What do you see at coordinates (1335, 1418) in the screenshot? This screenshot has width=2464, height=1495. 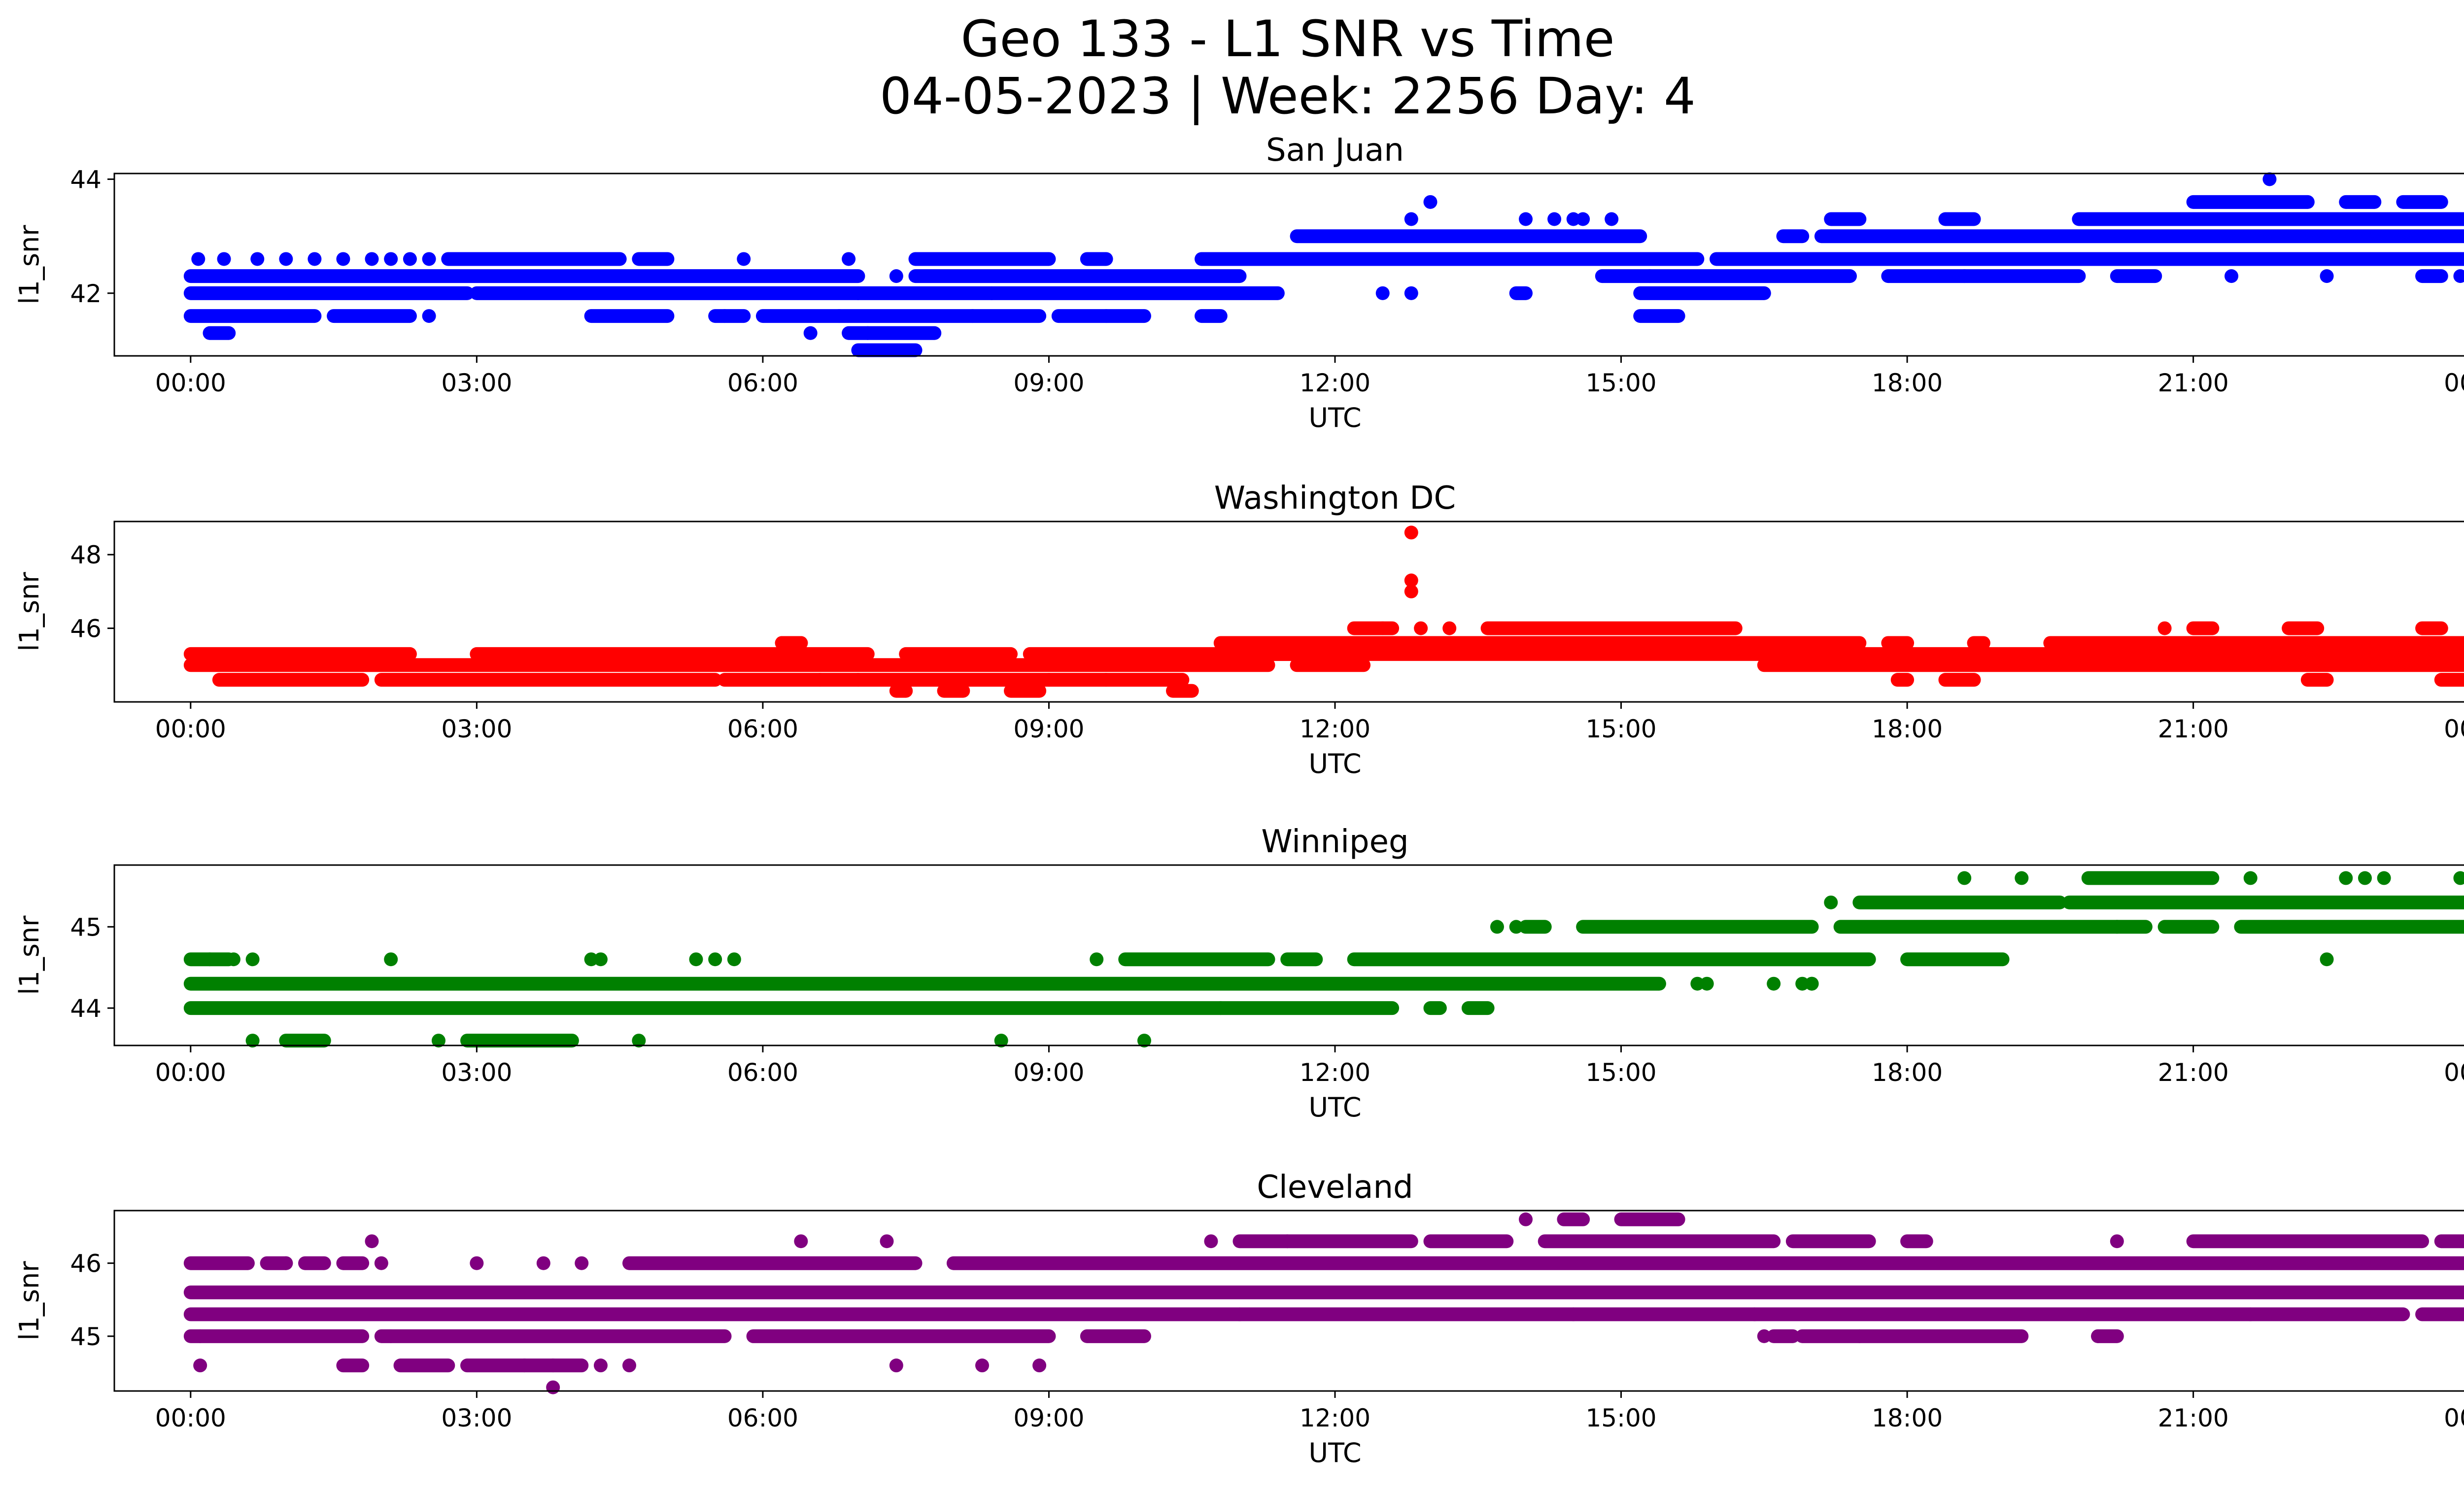 I see `x-tick-label: 12:00` at bounding box center [1335, 1418].